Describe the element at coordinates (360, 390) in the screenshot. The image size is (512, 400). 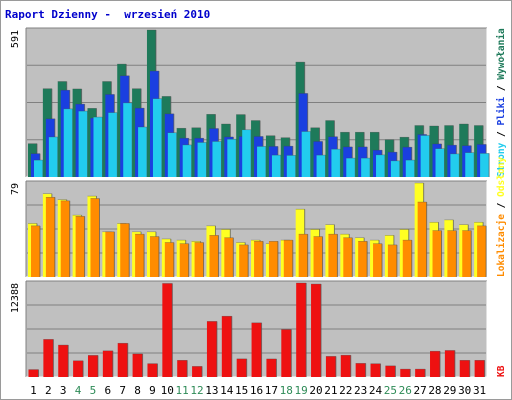
I see `x-tick-label-day23: 23` at that location.